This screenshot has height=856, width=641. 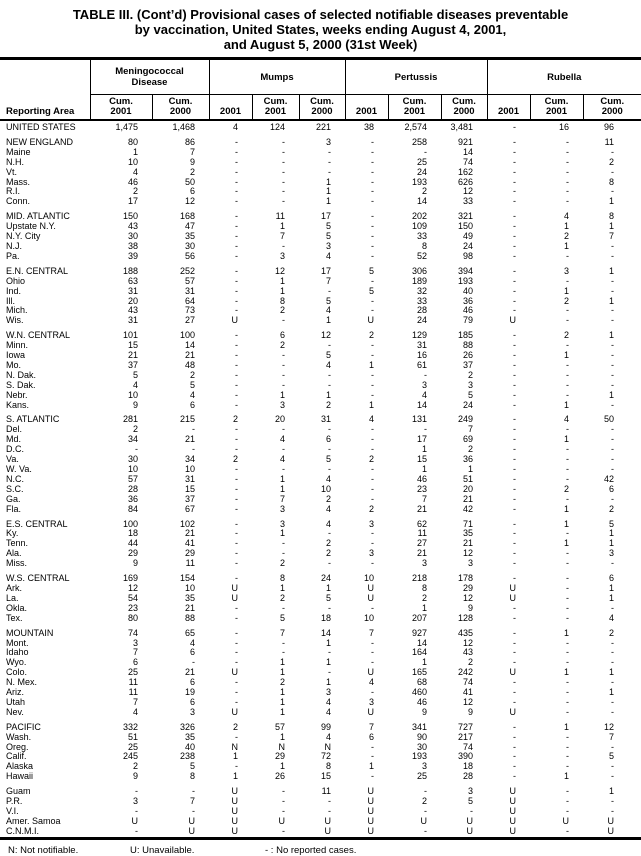 What do you see at coordinates (320, 271) in the screenshot?
I see `table-row: E.N. CENTRAL 188 252 - 12 17 5 306 394 - 3 1` at bounding box center [320, 271].